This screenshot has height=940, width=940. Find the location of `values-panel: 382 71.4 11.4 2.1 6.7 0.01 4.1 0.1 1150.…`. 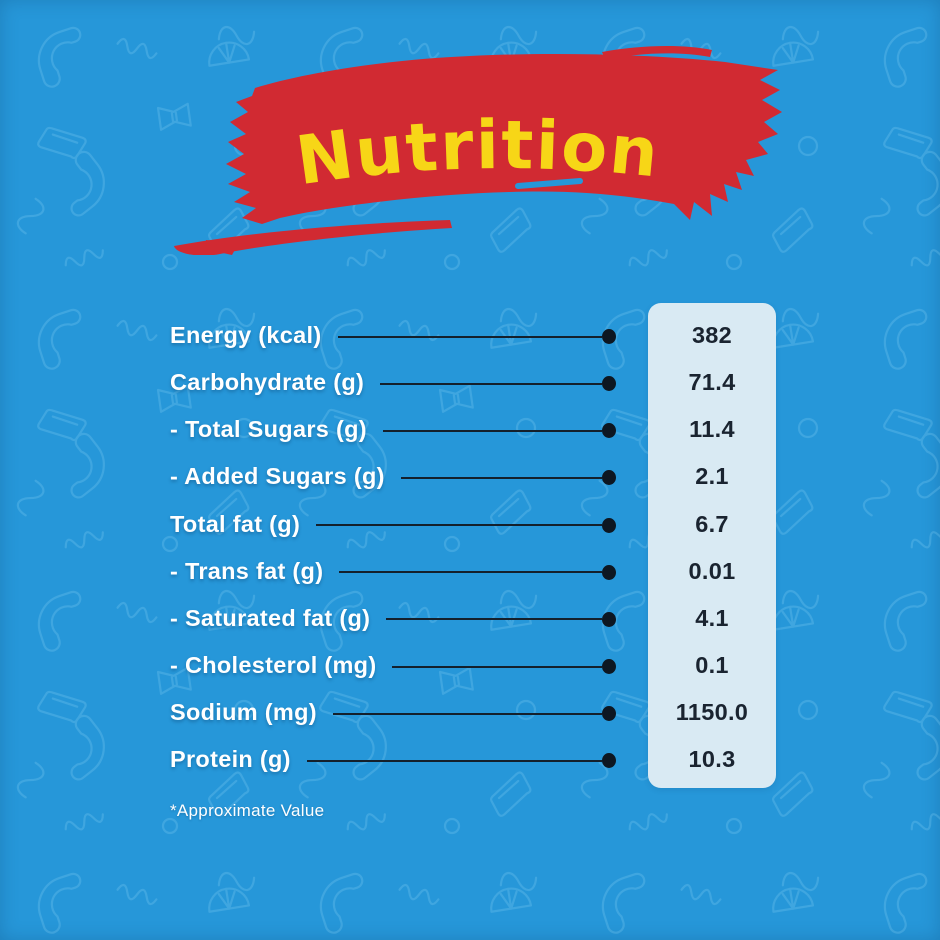

values-panel: 382 71.4 11.4 2.1 6.7 0.01 4.1 0.1 1150.… is located at coordinates (712, 545).